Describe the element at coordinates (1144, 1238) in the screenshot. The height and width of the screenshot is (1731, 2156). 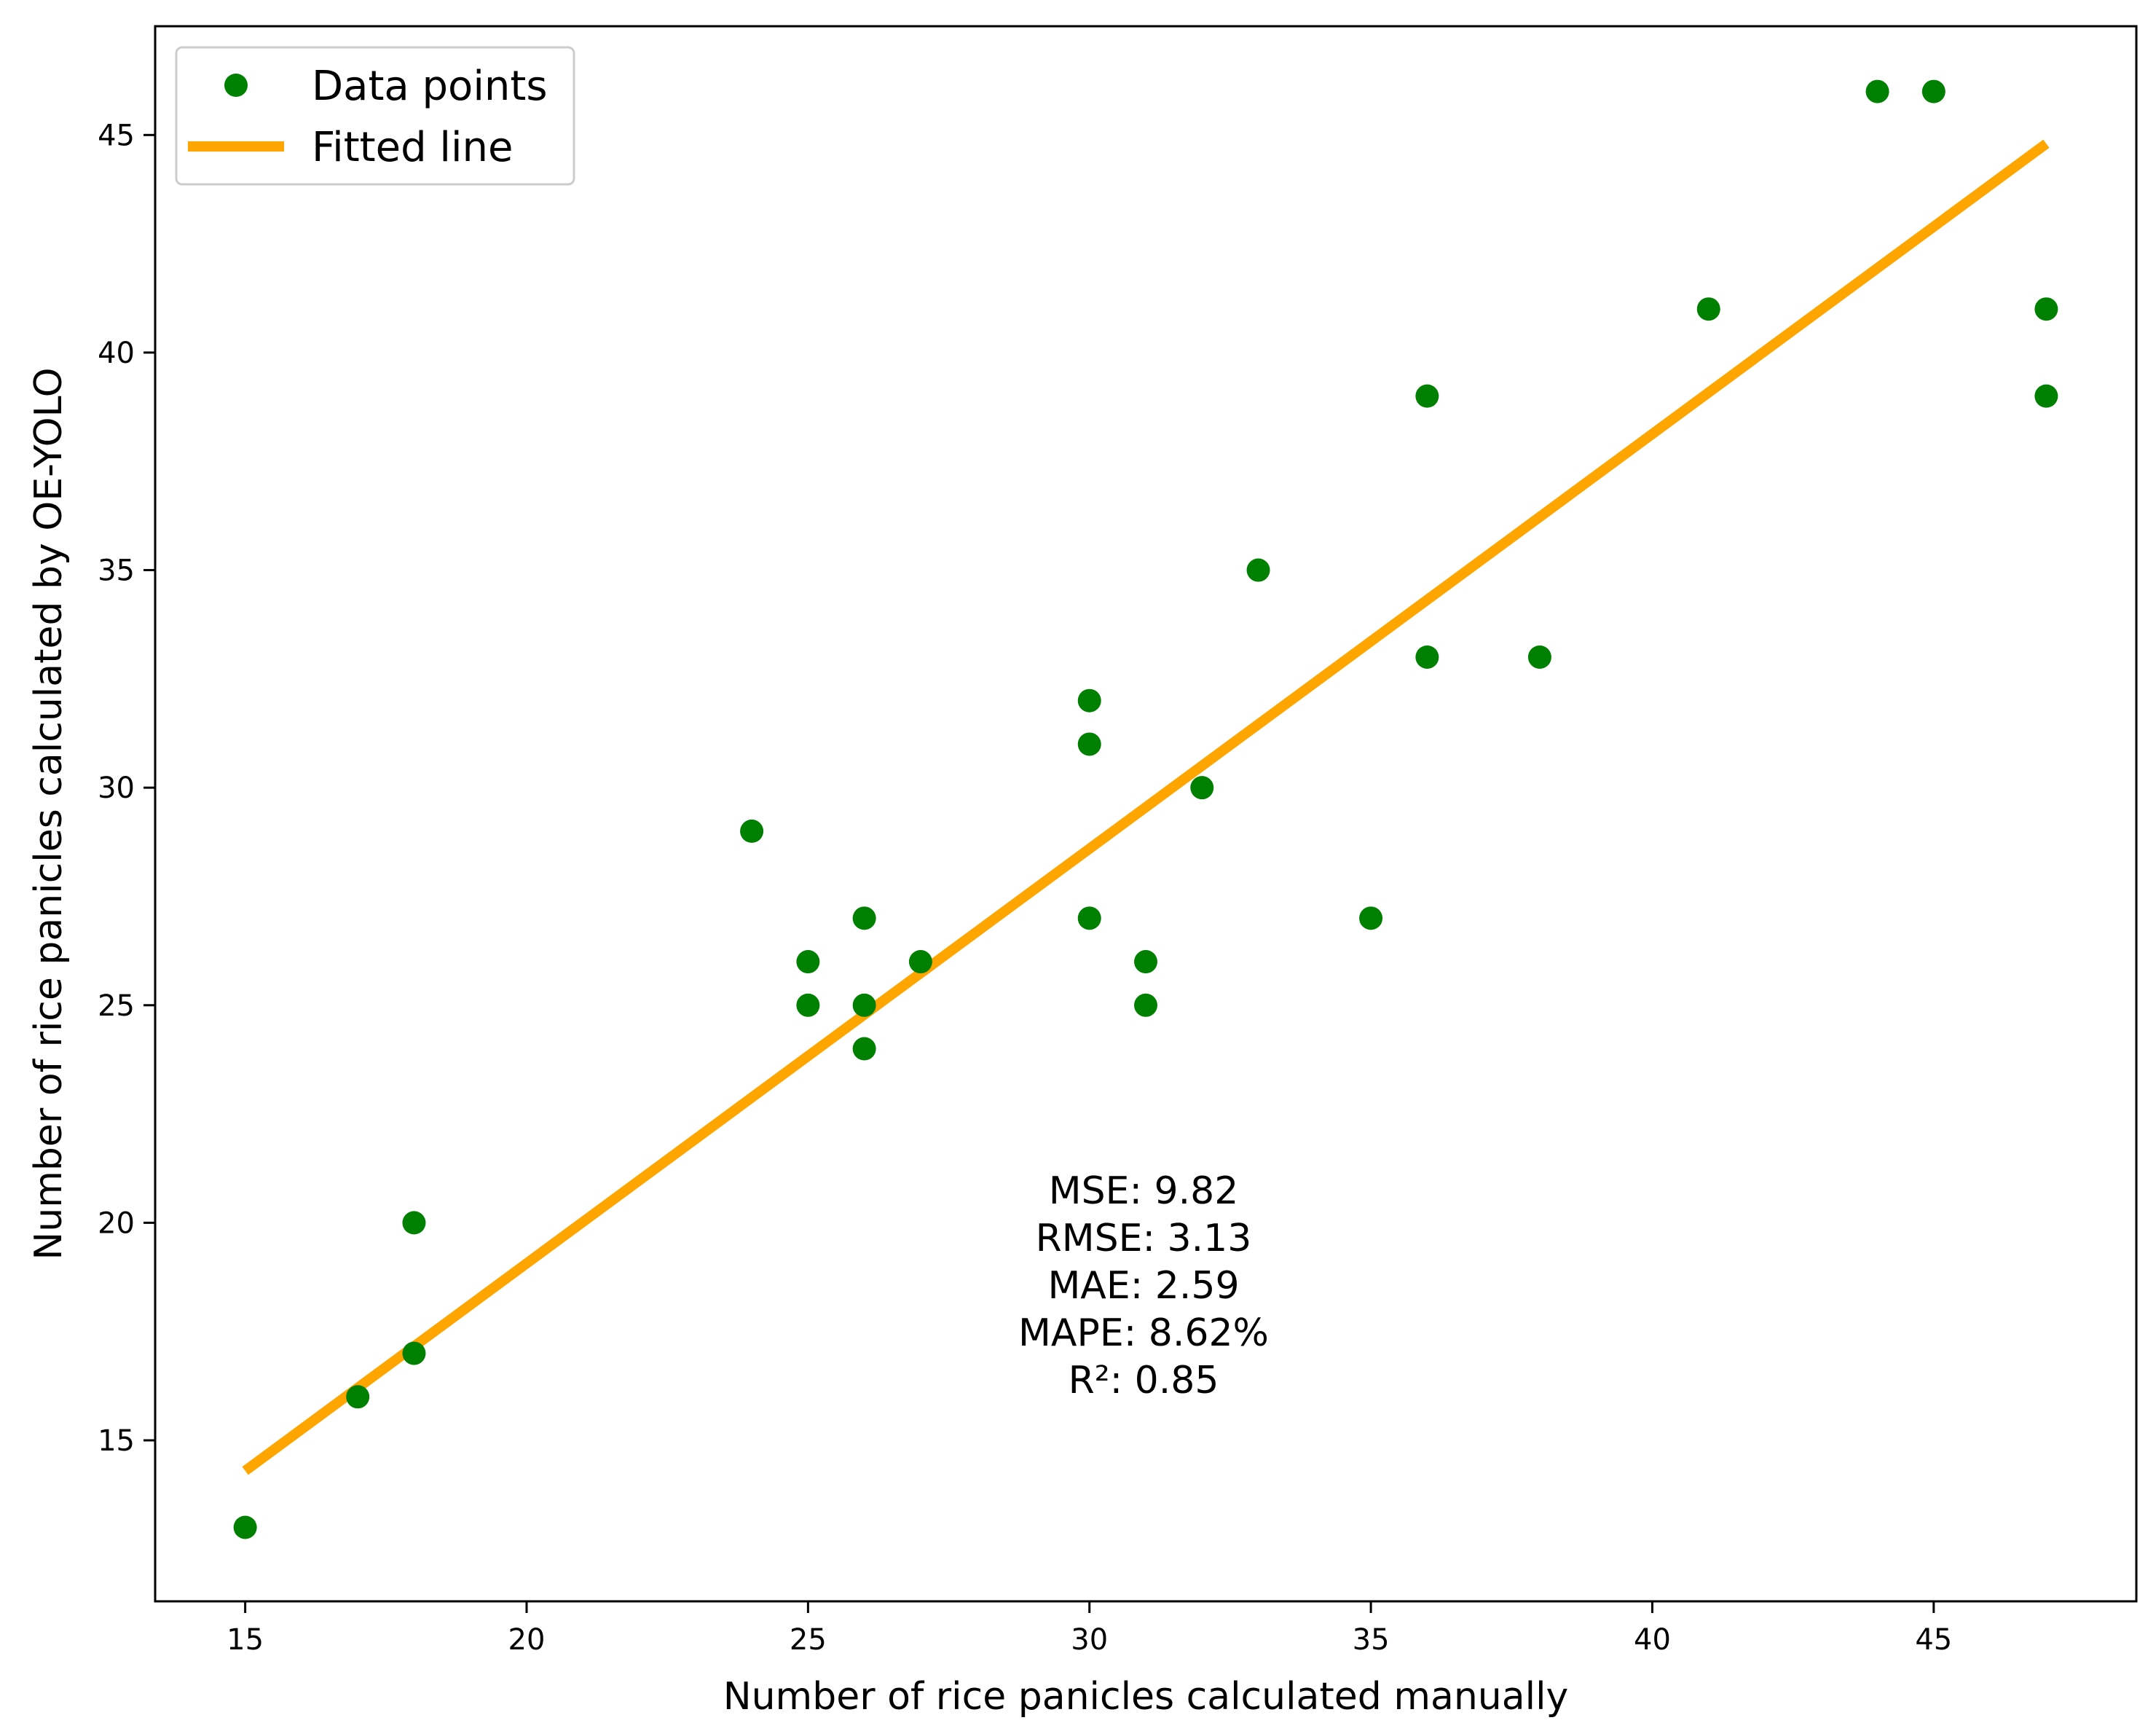
I see `stat-rmse: RMSE: 3.13` at that location.